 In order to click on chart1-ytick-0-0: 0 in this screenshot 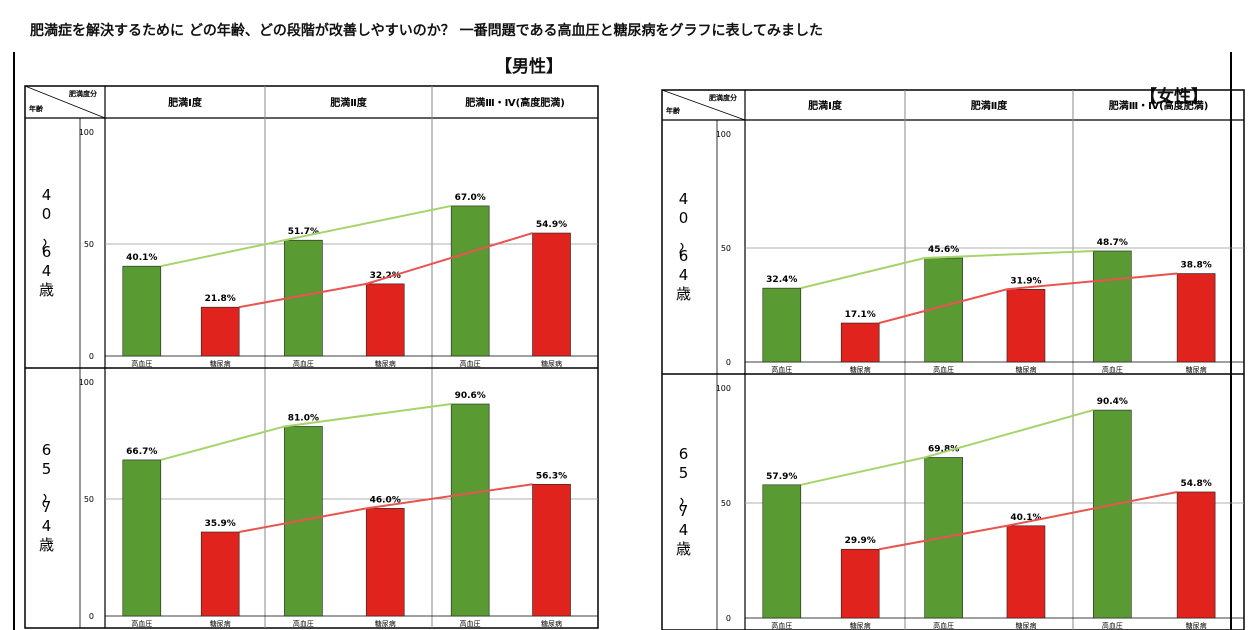, I will do `click(728, 362)`.